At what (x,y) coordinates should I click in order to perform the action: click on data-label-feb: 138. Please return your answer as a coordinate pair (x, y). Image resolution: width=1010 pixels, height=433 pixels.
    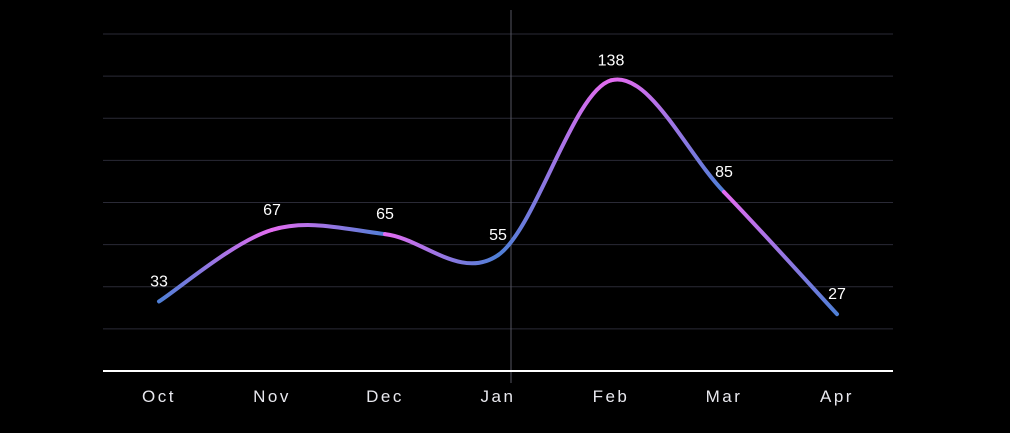
    Looking at the image, I should click on (611, 60).